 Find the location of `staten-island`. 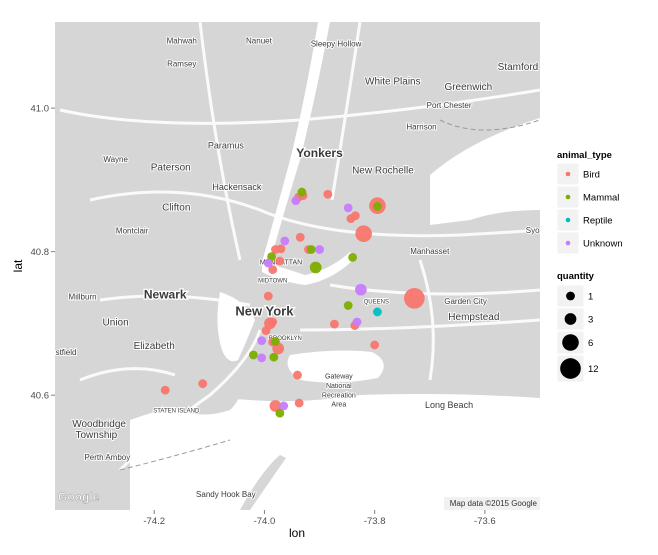

staten-island is located at coordinates (205, 389).